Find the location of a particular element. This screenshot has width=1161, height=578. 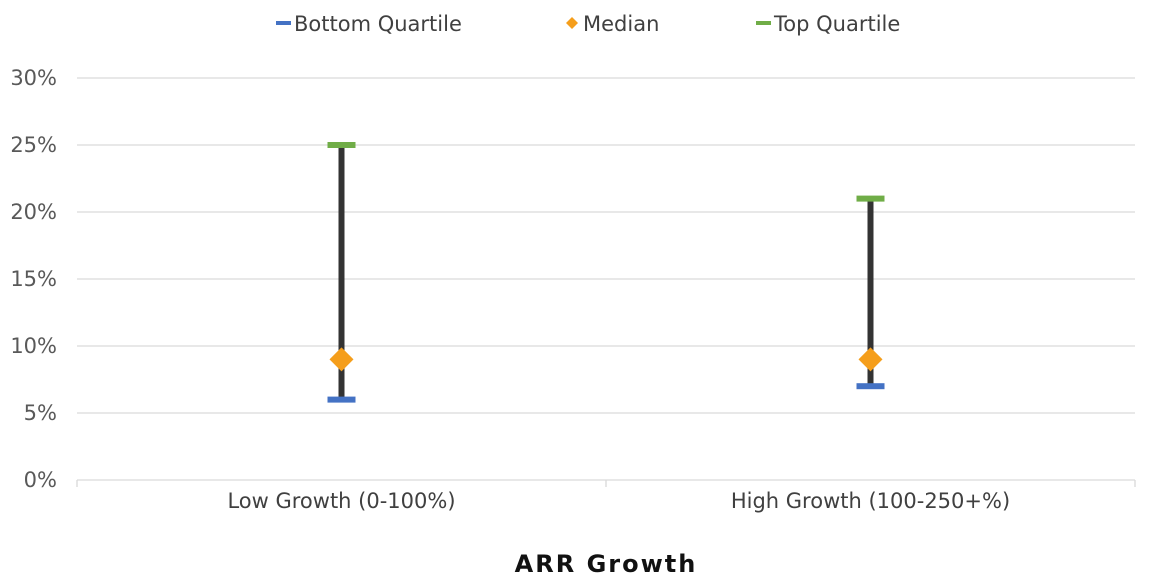

y-axis: 0% 5% 10% 15% 20% 25% 30% is located at coordinates (33, 279).